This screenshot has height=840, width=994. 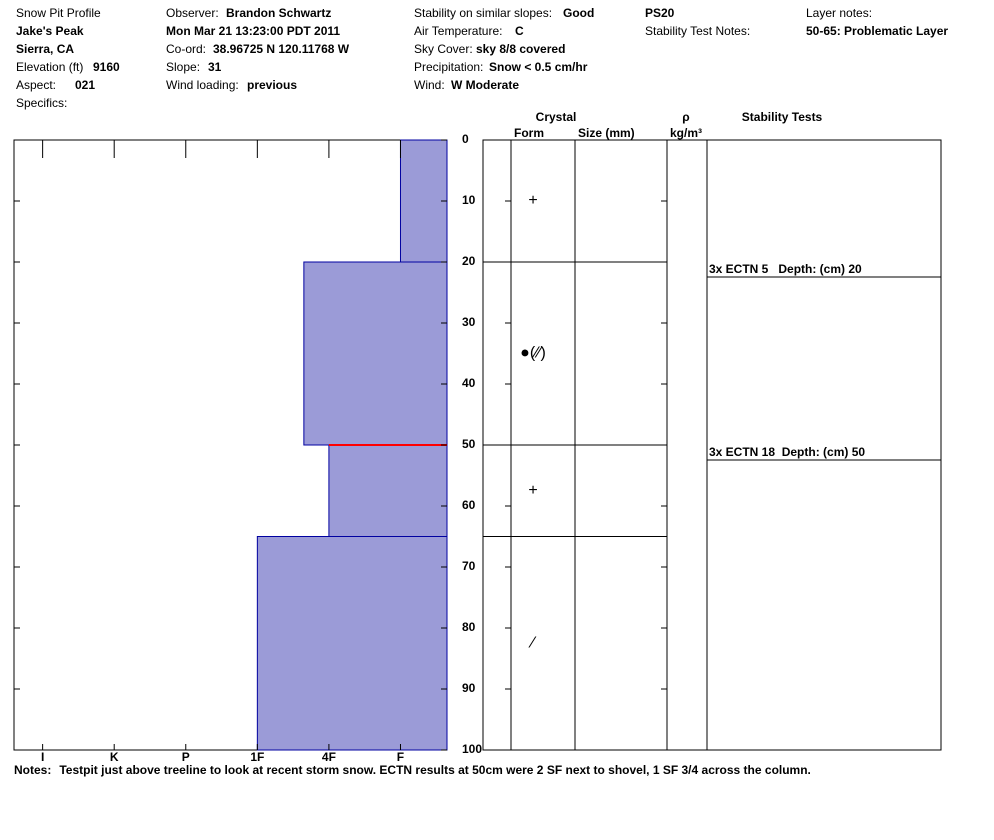 What do you see at coordinates (538, 67) in the screenshot?
I see `field-value: Snow < 0.5 cm/hr` at bounding box center [538, 67].